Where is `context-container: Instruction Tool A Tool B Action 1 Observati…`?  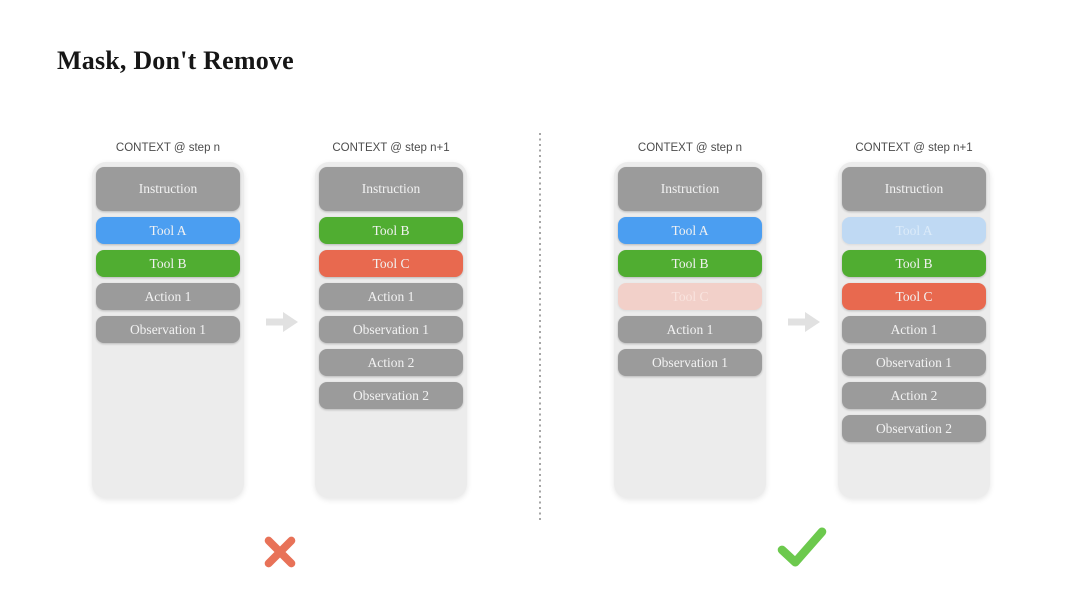
context-container: Instruction Tool A Tool B Action 1 Observati… is located at coordinates (168, 330).